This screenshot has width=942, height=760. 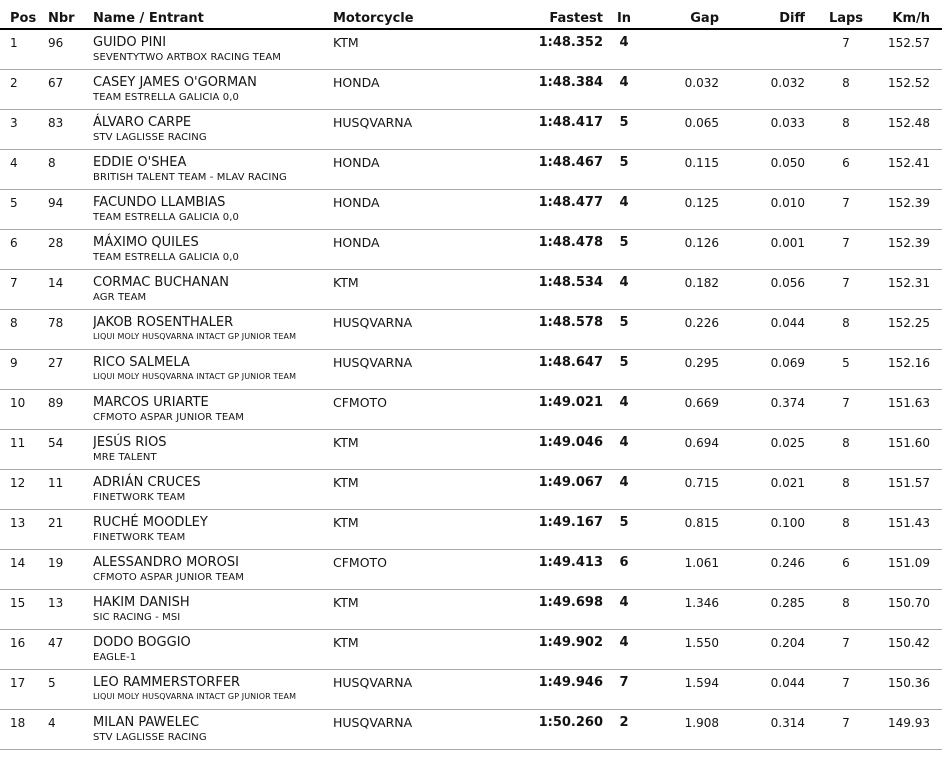 I want to click on cell-diff, so click(x=762, y=40).